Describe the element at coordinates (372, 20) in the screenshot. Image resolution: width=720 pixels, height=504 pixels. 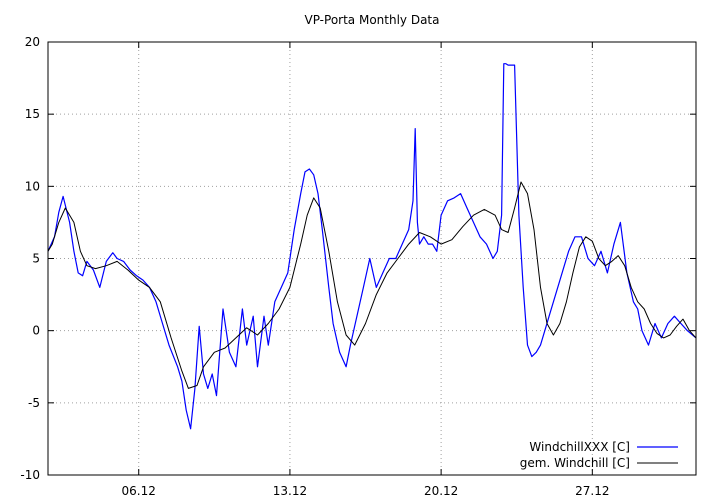
I see `chart-title: VP-Porta Monthly Data` at that location.